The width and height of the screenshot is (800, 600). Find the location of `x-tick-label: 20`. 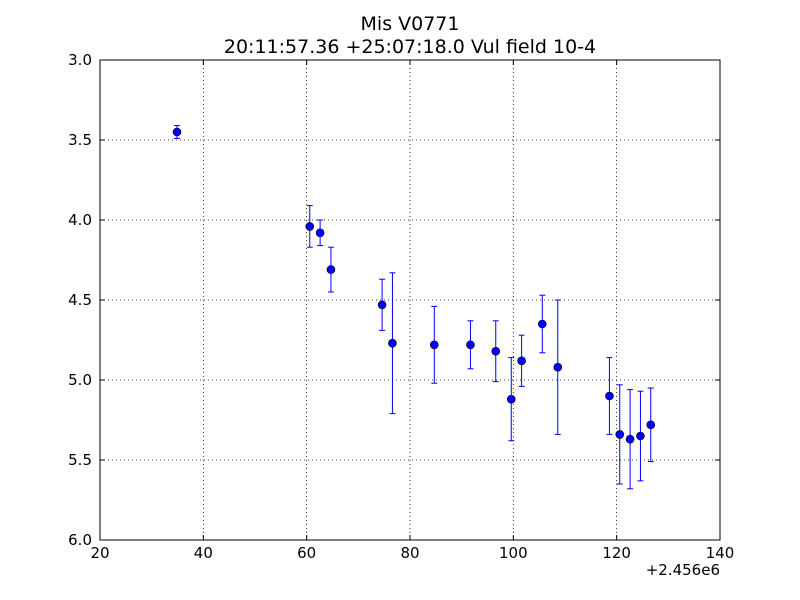

x-tick-label: 20 is located at coordinates (99, 553).